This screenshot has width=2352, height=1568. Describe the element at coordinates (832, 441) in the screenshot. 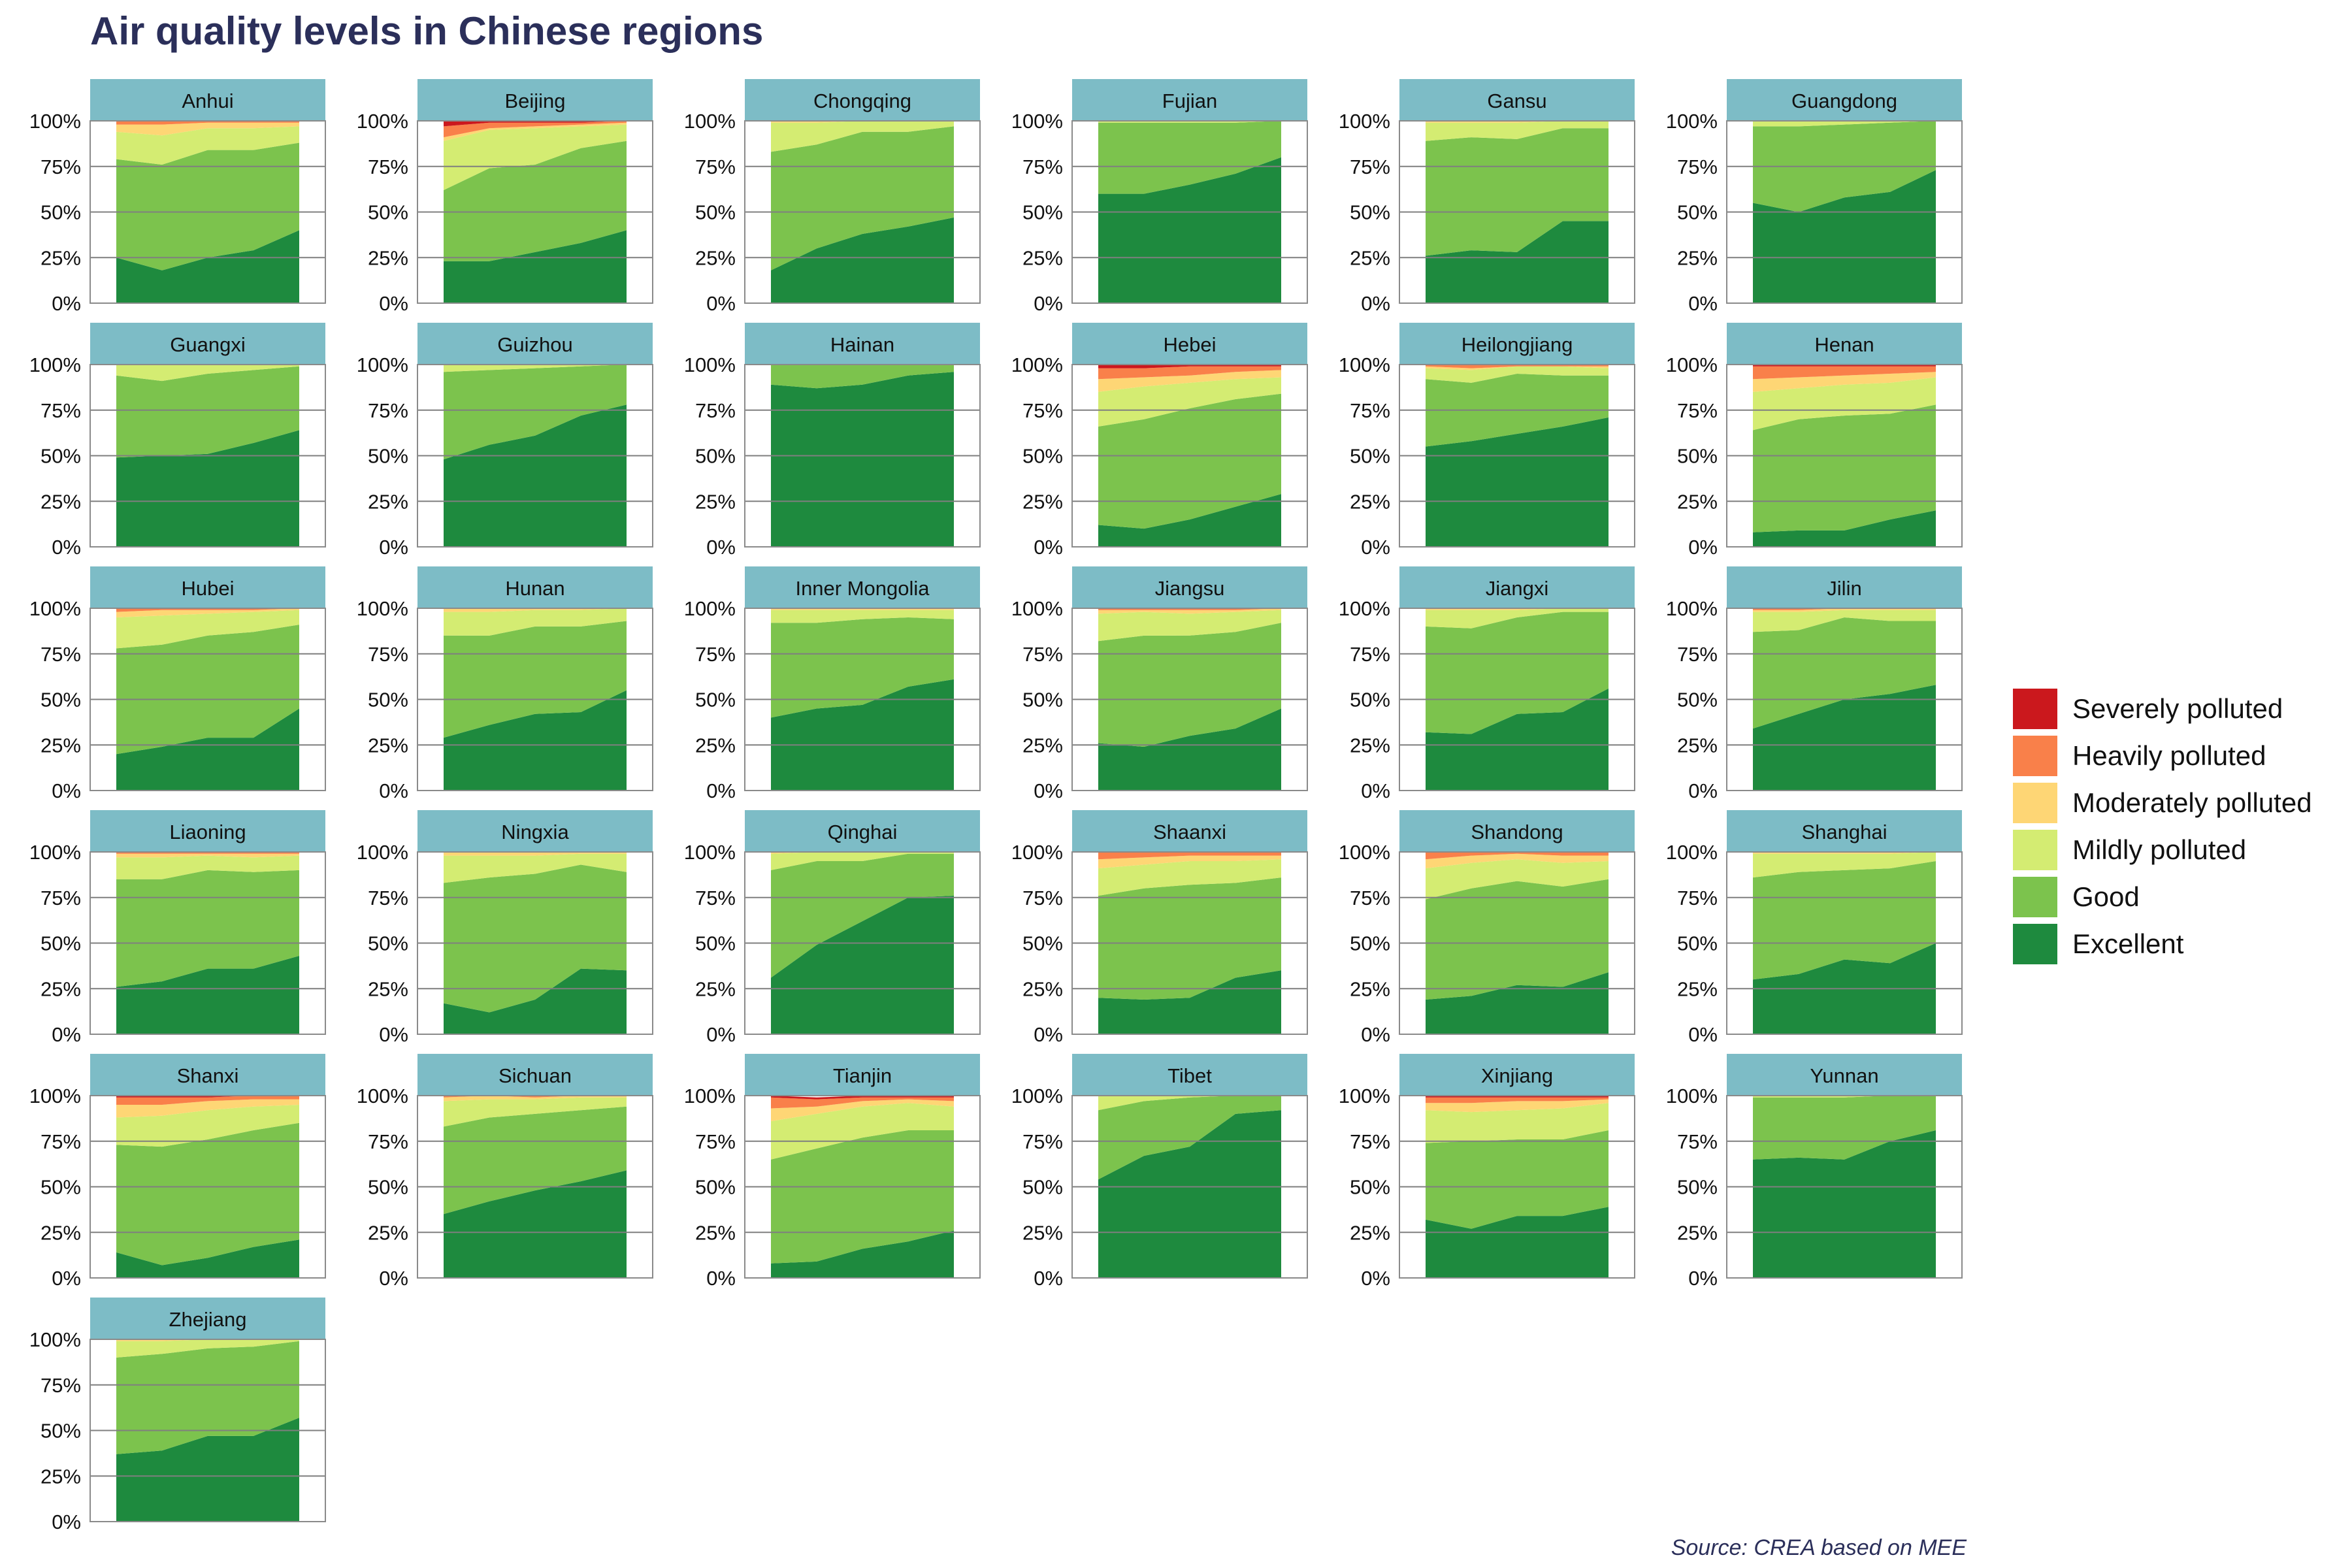

I see `panel-hainan: Hainan 0% 25% 50% 75% 100%` at that location.